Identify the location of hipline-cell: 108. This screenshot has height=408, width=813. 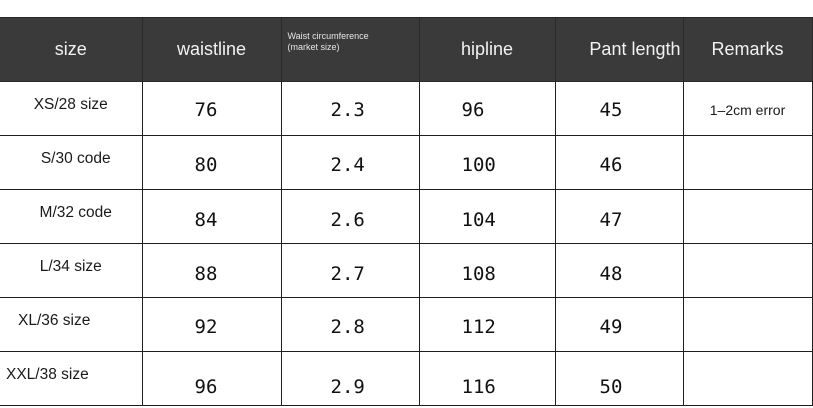
(487, 270).